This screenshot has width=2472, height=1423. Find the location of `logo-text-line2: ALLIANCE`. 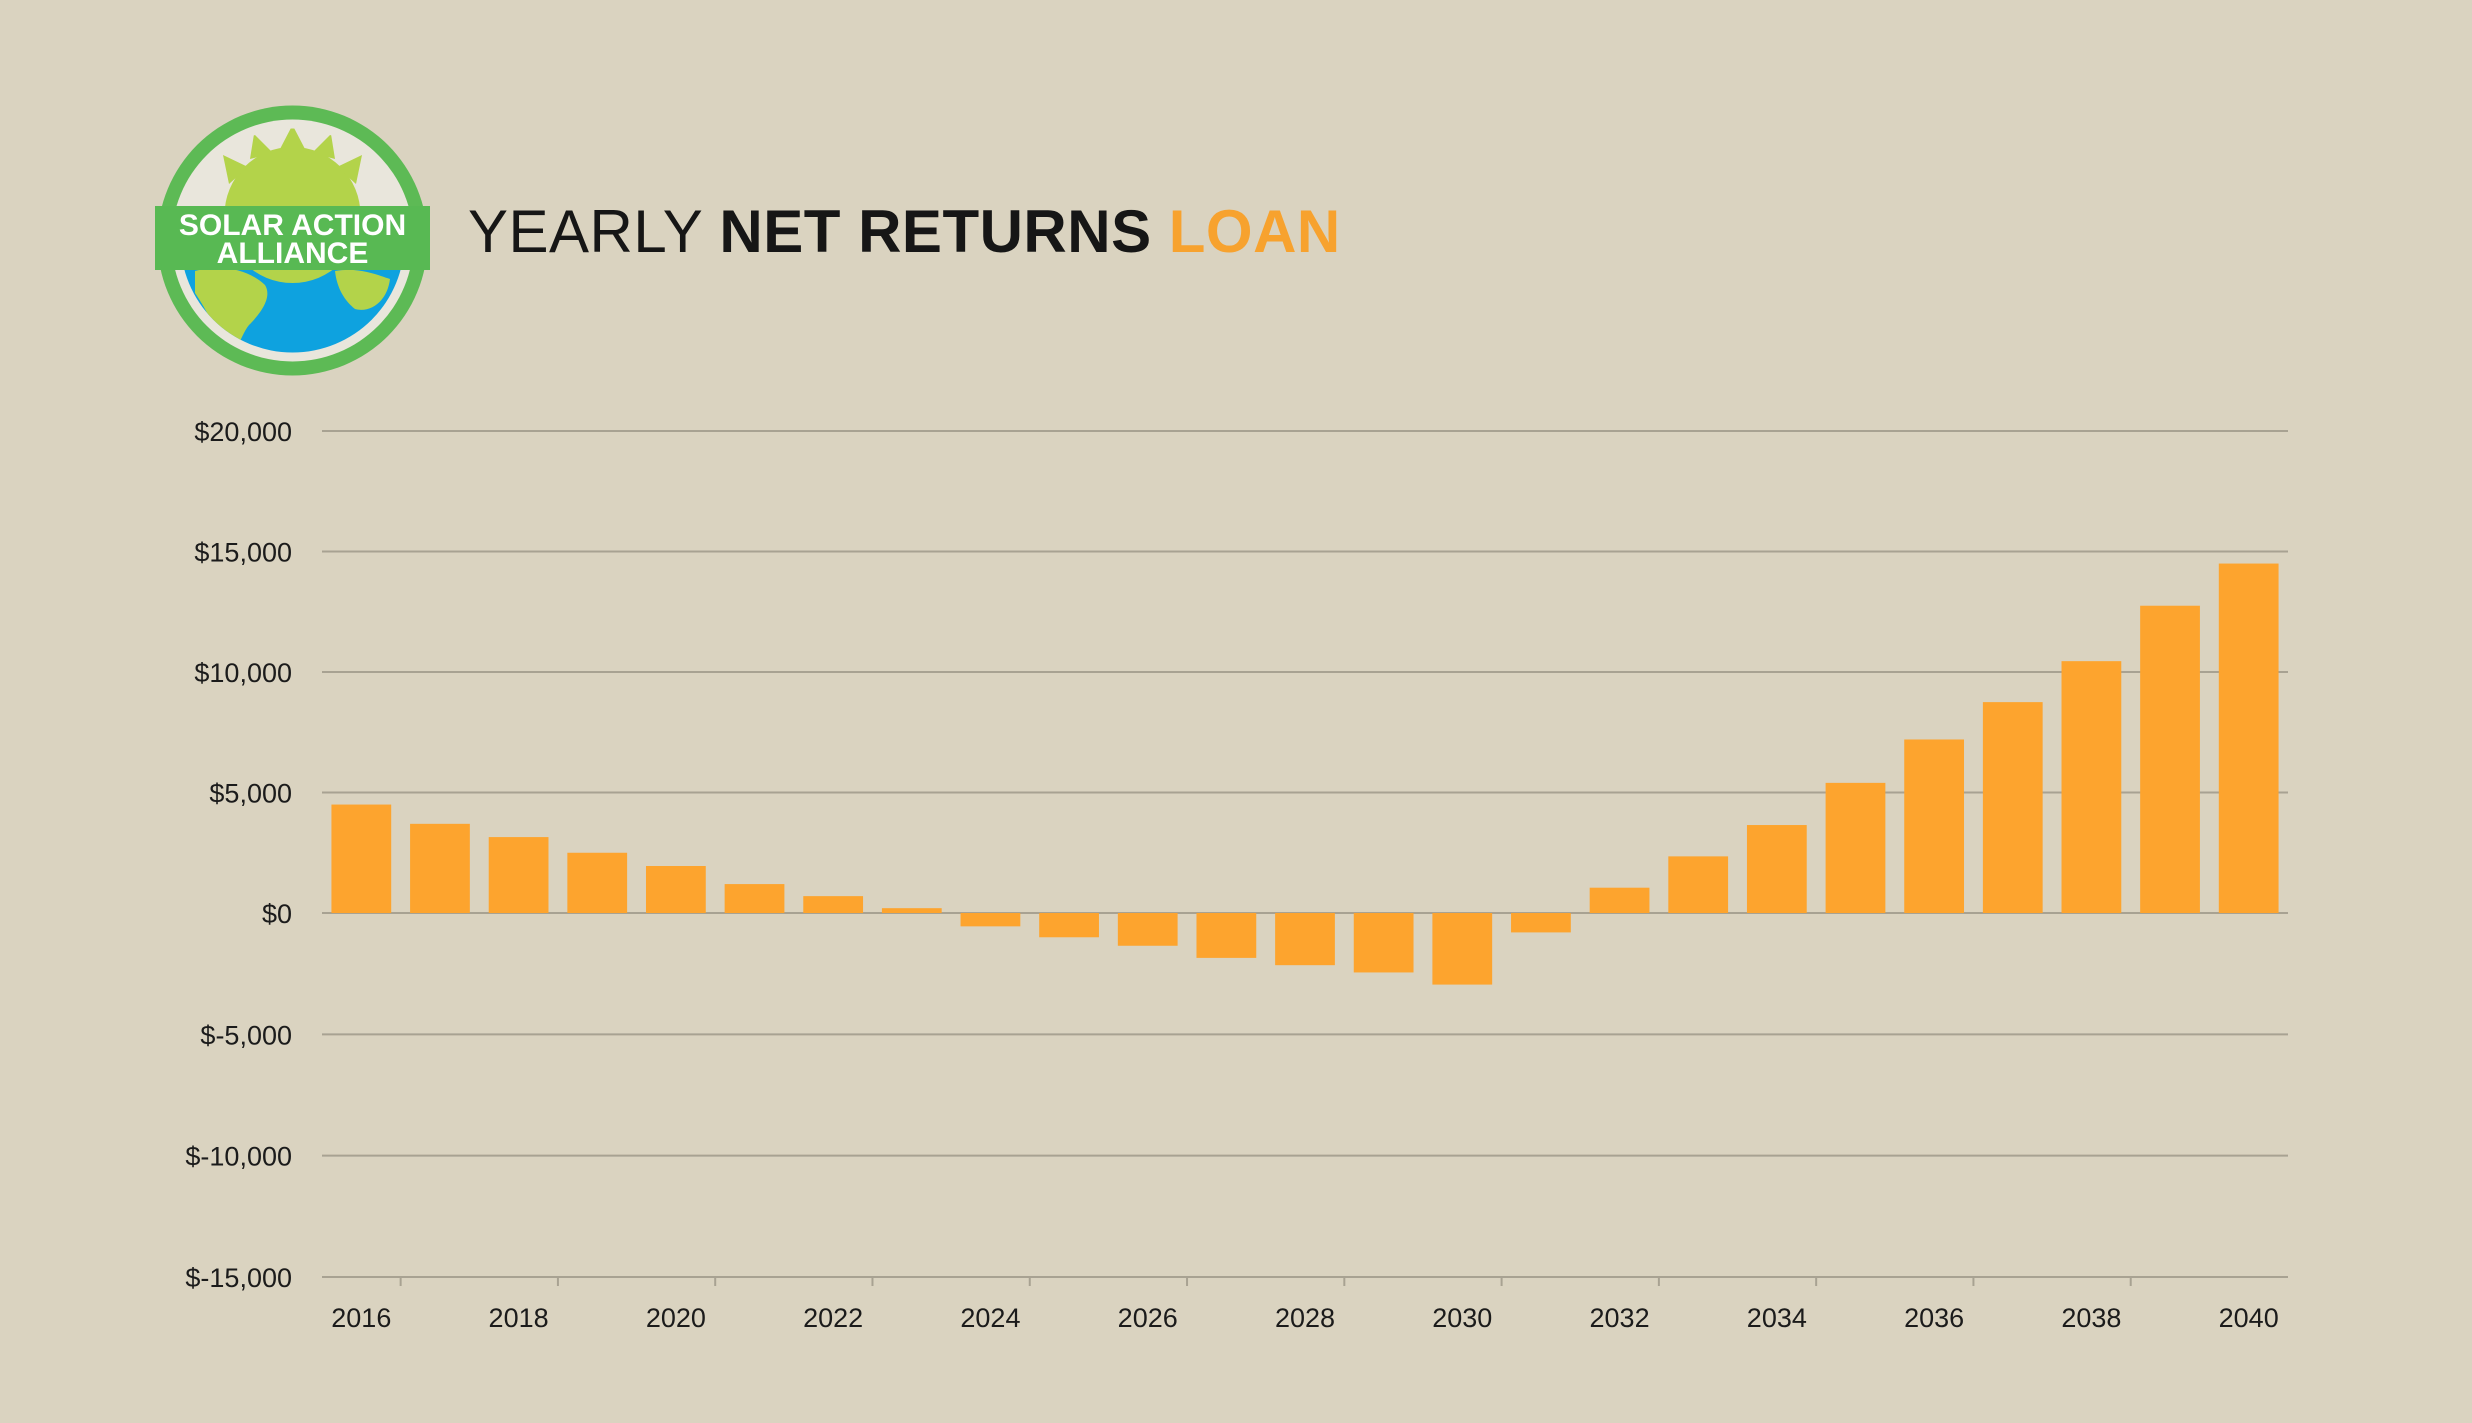

logo-text-line2: ALLIANCE is located at coordinates (293, 253).